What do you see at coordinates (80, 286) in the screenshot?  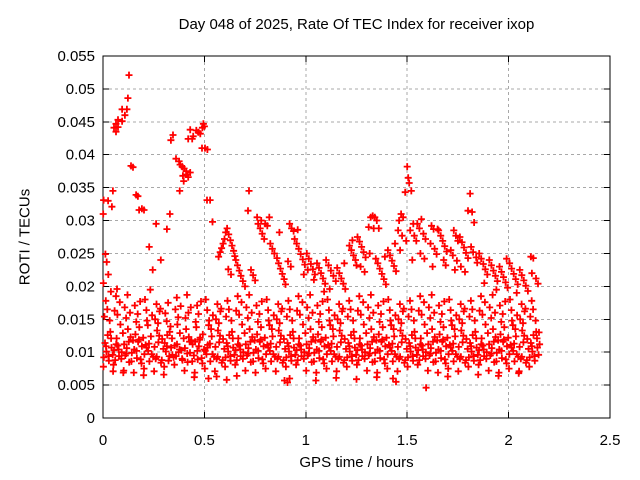 I see `y-tick-label: 0.02` at bounding box center [80, 286].